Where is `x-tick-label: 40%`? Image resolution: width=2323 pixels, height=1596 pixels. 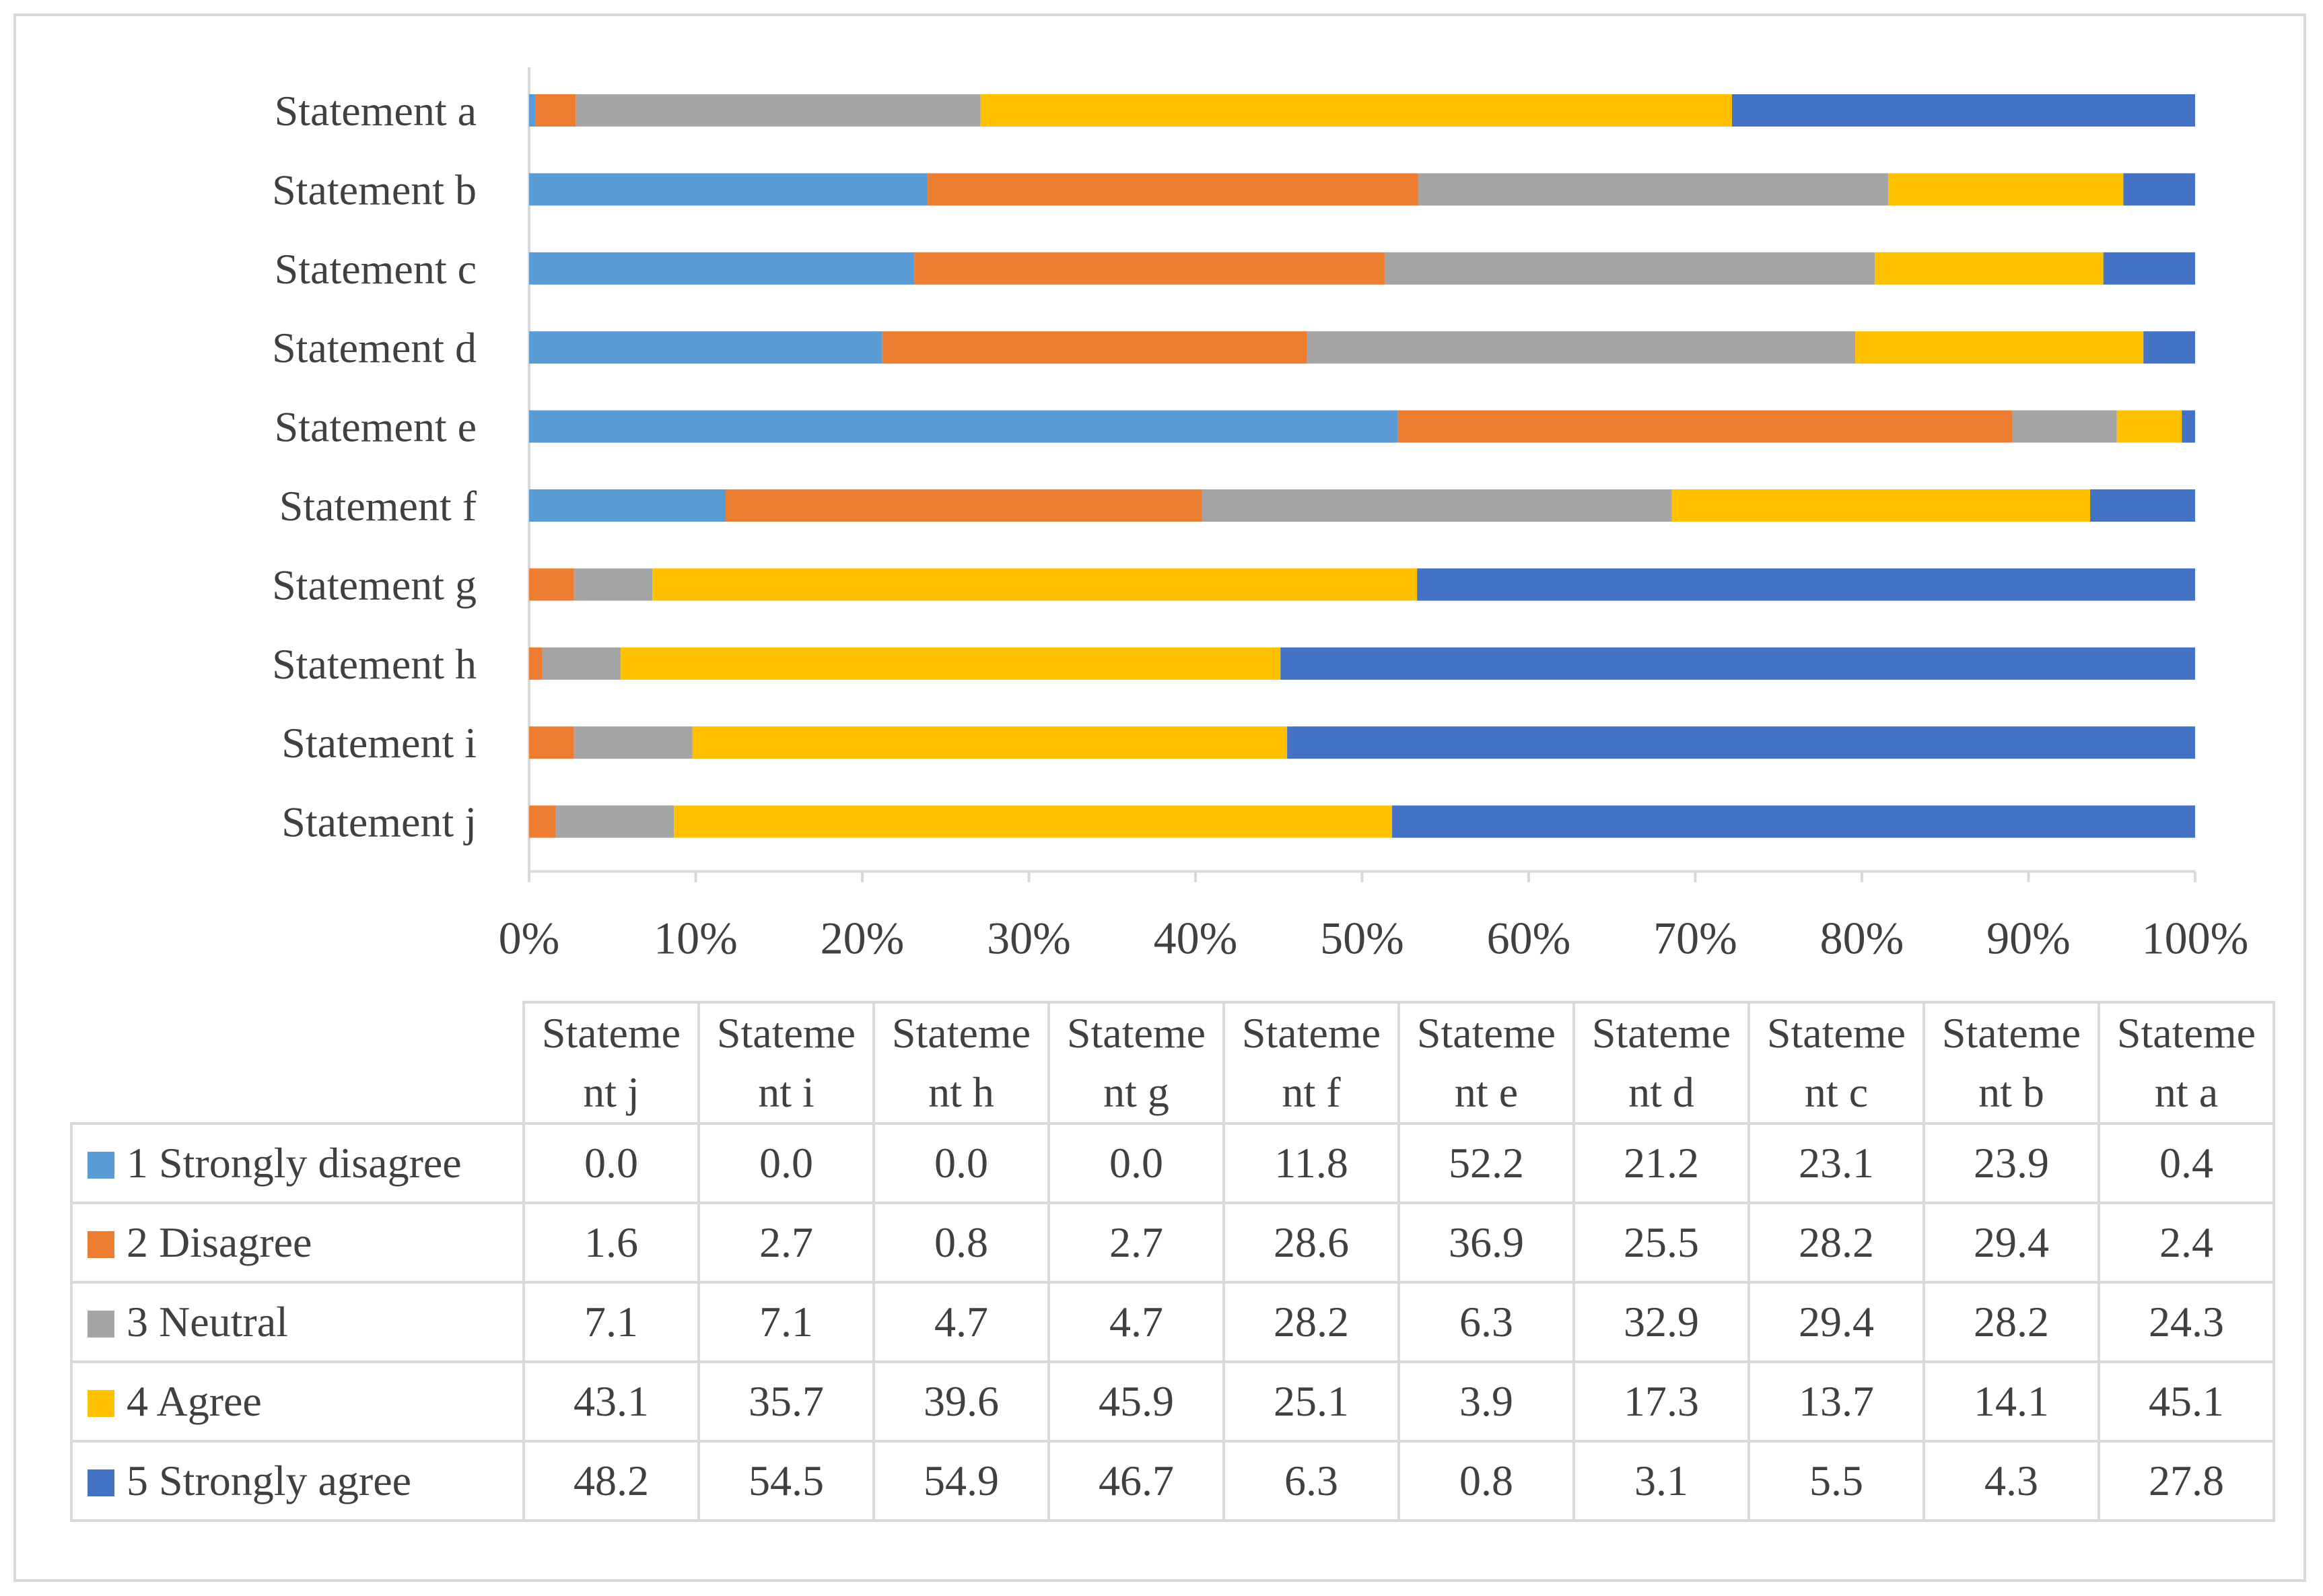
x-tick-label: 40% is located at coordinates (1196, 939).